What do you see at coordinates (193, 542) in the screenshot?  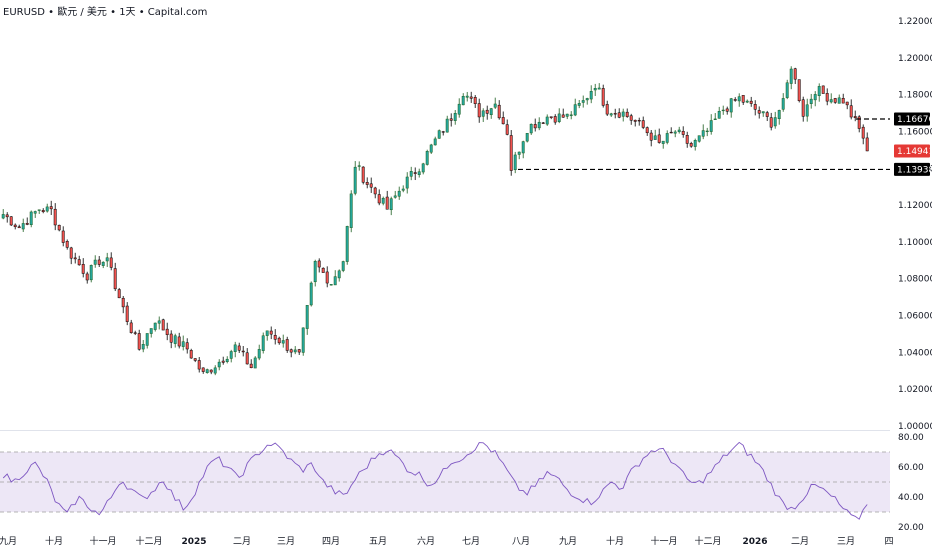 I see `year-label: 2025` at bounding box center [193, 542].